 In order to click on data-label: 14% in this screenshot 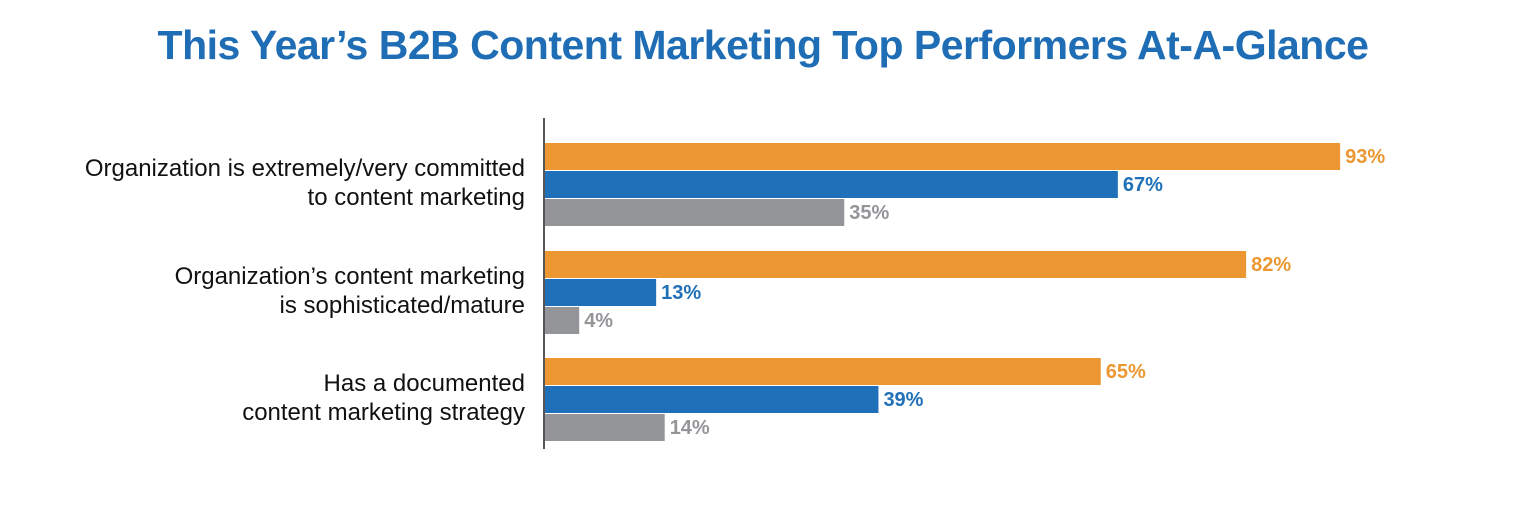, I will do `click(690, 428)`.